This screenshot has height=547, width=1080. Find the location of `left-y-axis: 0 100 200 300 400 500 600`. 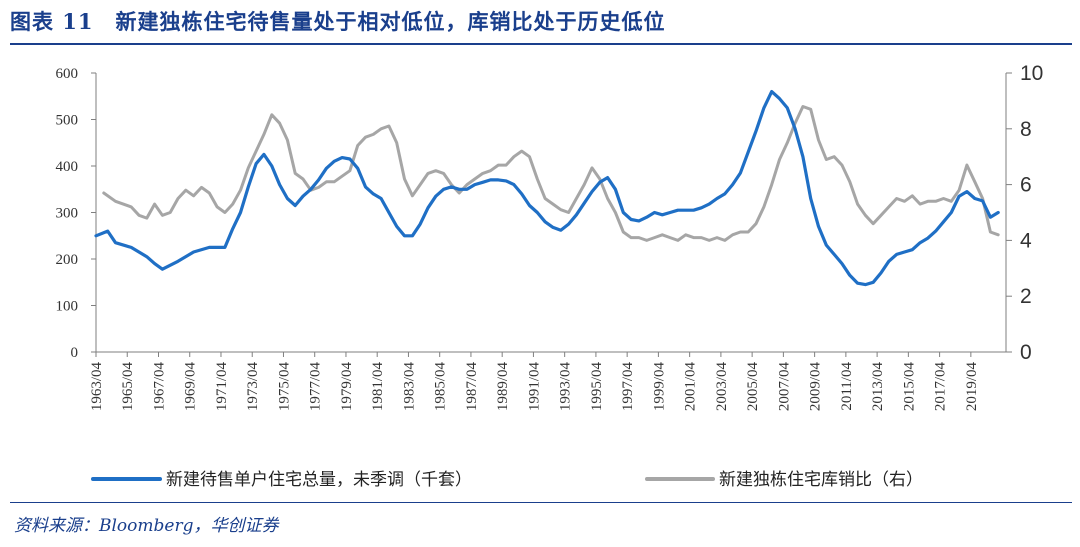

left-y-axis: 0 100 200 300 400 500 600 is located at coordinates (76, 213).